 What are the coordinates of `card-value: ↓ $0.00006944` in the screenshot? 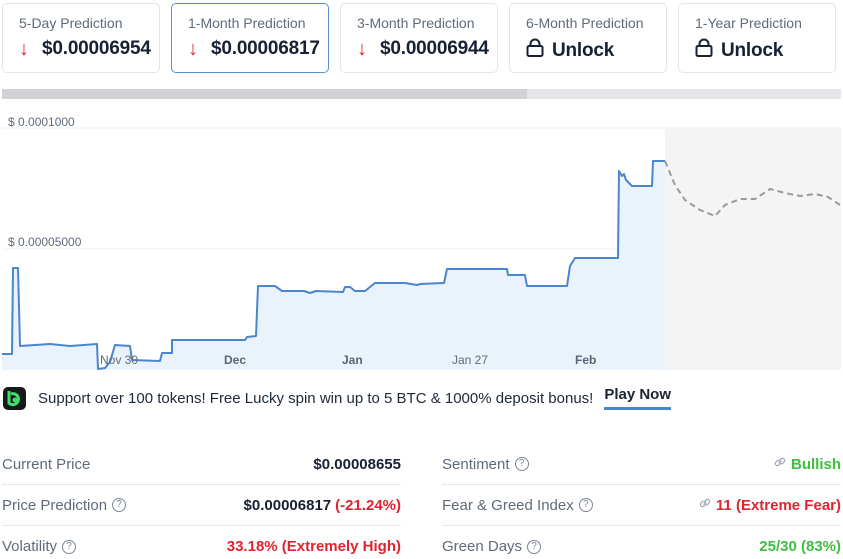 It's located at (427, 49).